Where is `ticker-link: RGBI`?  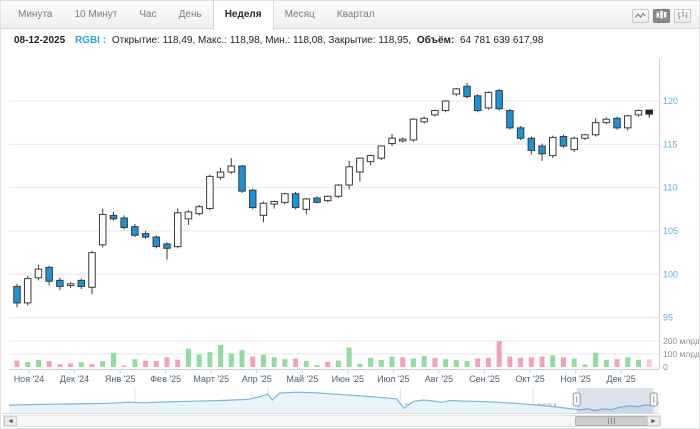
ticker-link: RGBI is located at coordinates (87, 40).